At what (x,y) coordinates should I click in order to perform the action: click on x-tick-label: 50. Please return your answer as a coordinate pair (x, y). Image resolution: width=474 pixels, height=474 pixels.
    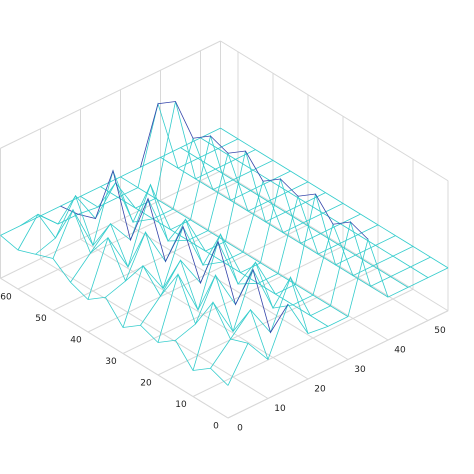
    Looking at the image, I should click on (440, 331).